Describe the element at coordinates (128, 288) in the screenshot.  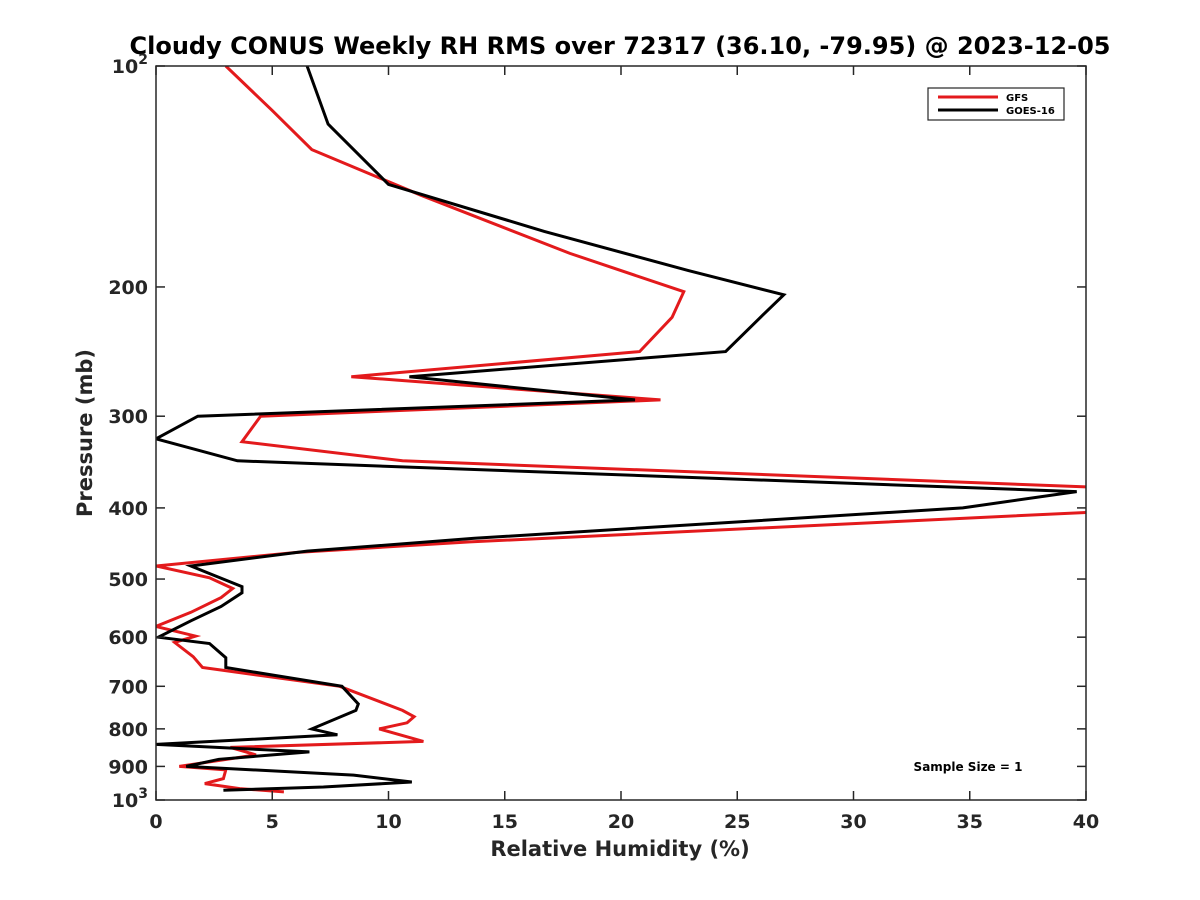
I see `y-tick-label: 200` at that location.